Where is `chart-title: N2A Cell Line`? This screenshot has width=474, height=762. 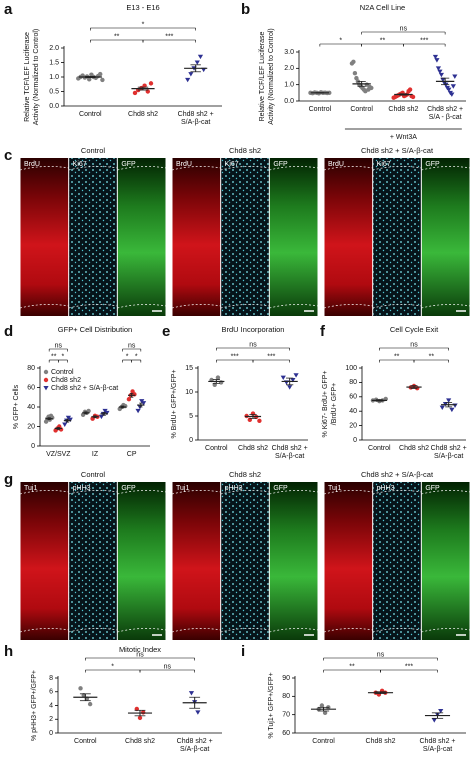 chart-title: N2A Cell Line is located at coordinates (382, 7).